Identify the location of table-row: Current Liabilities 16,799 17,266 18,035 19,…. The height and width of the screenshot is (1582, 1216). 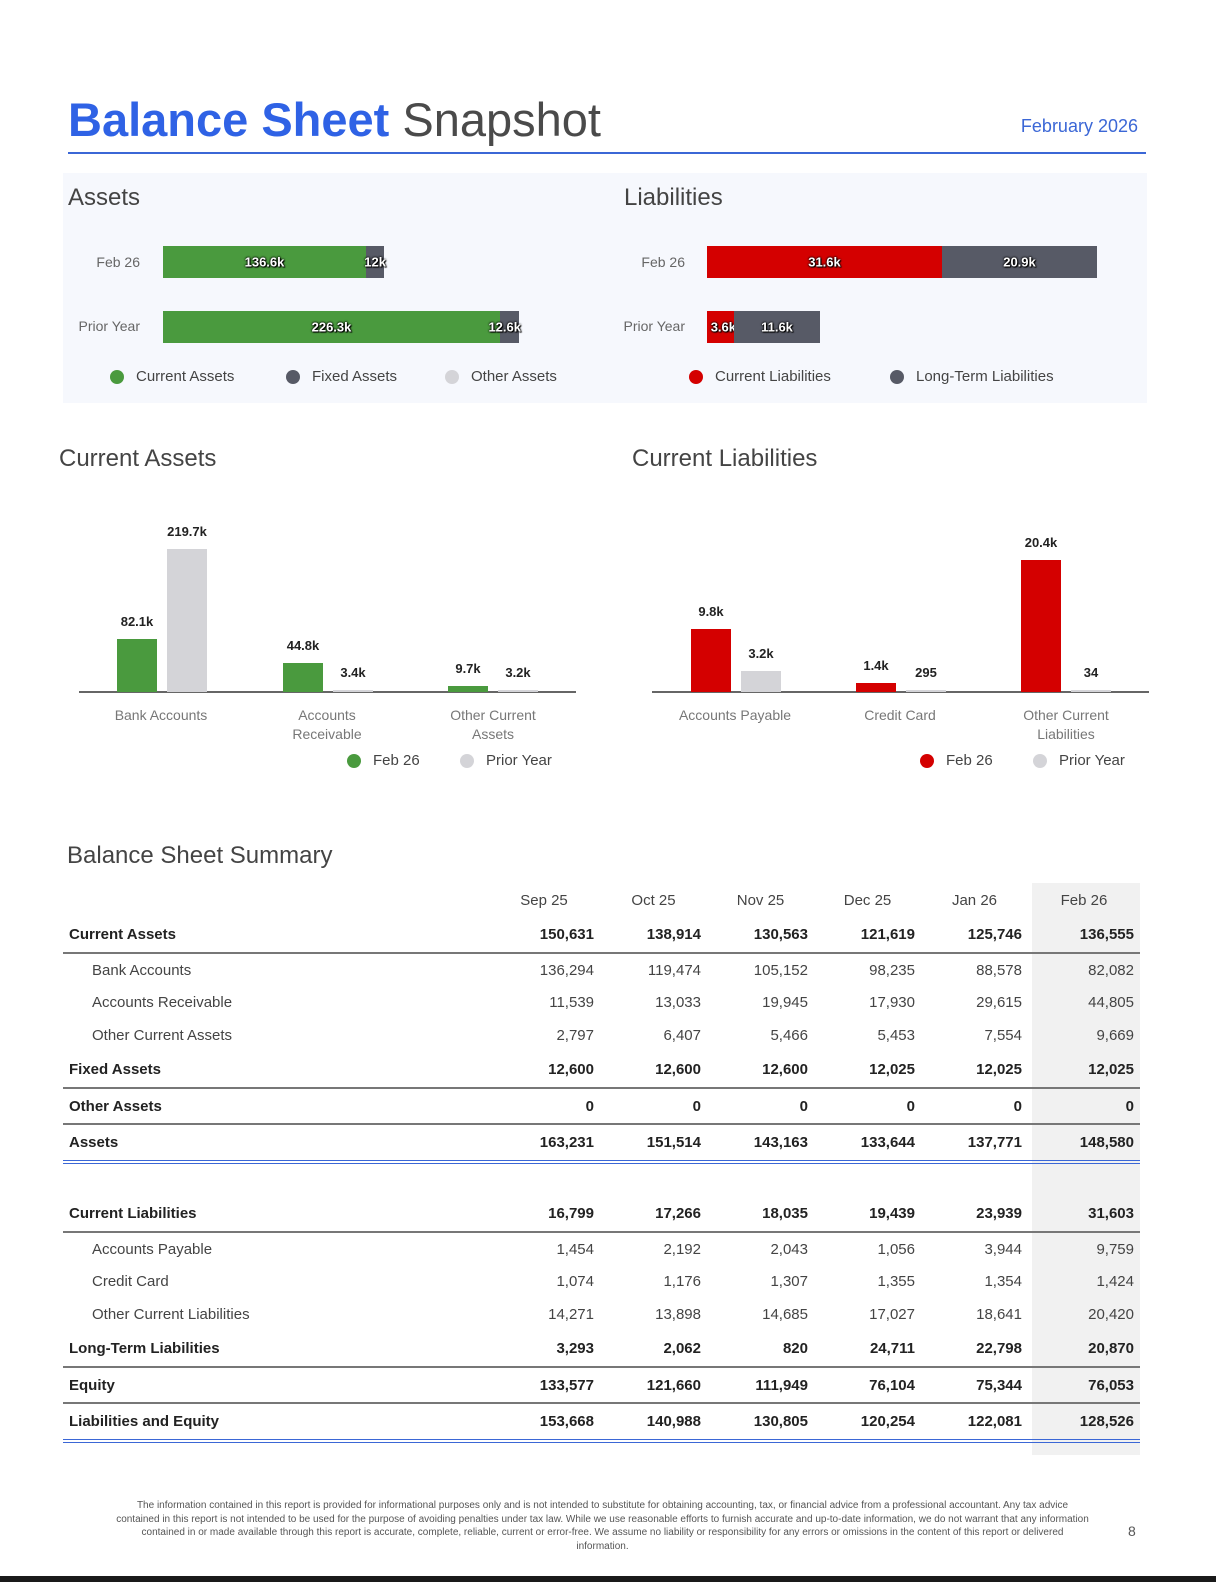
(601, 1214).